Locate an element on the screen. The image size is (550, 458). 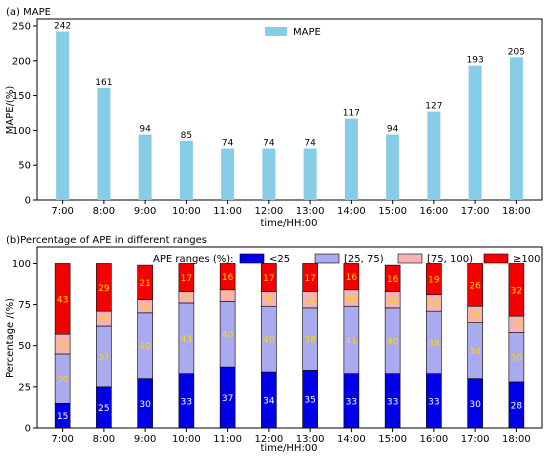
legend-title: APE ranges (%): is located at coordinates (193, 259).